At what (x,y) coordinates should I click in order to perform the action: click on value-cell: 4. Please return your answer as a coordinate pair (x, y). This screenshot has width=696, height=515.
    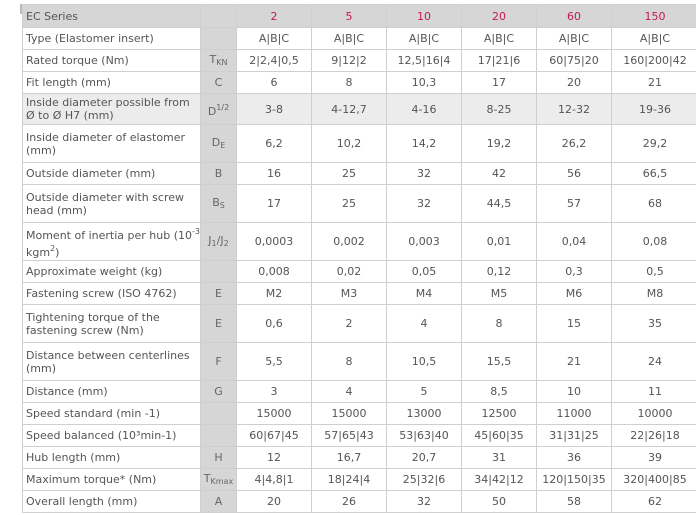
    Looking at the image, I should click on (349, 391).